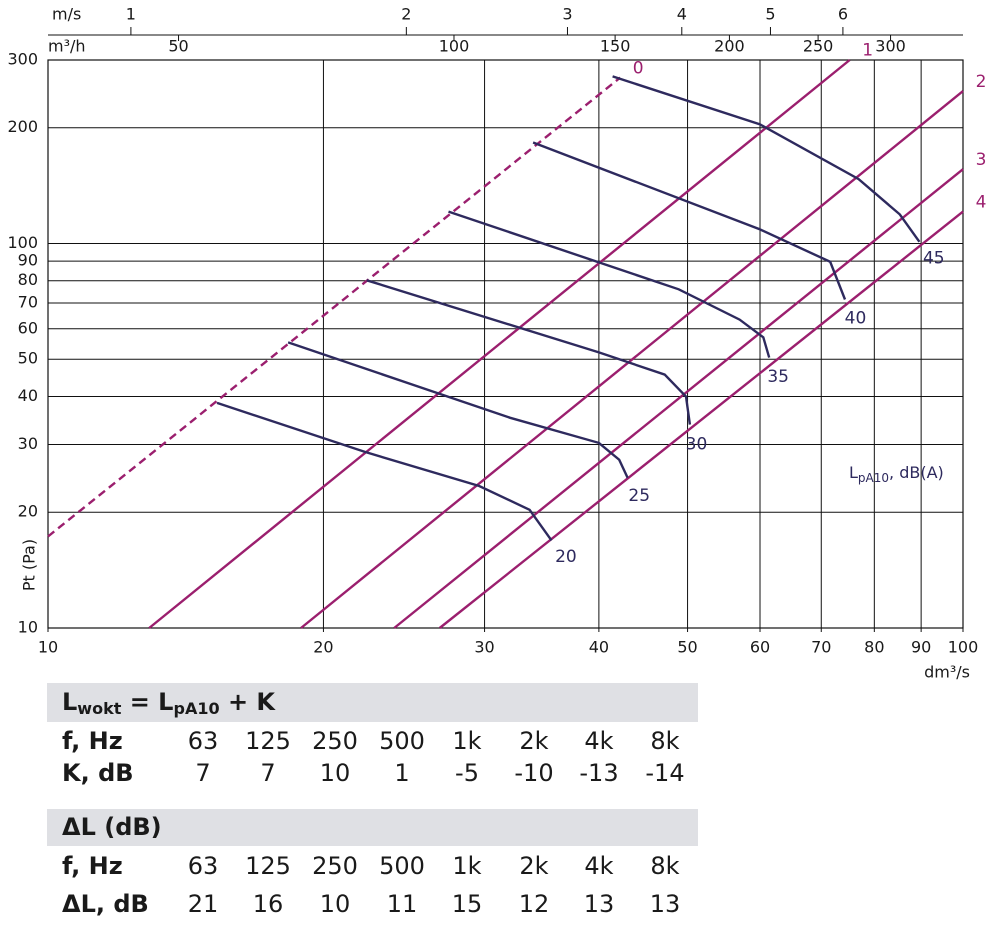  What do you see at coordinates (947, 672) in the screenshot?
I see `x-axis-label: dm³/s` at bounding box center [947, 672].